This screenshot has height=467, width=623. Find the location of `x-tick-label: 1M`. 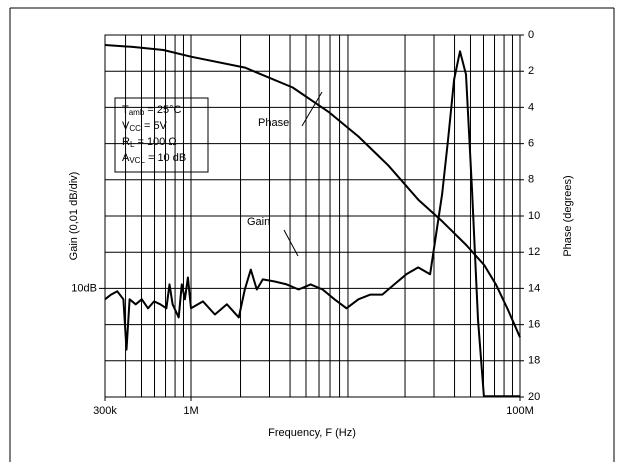

x-tick-label: 1M is located at coordinates (190, 411).